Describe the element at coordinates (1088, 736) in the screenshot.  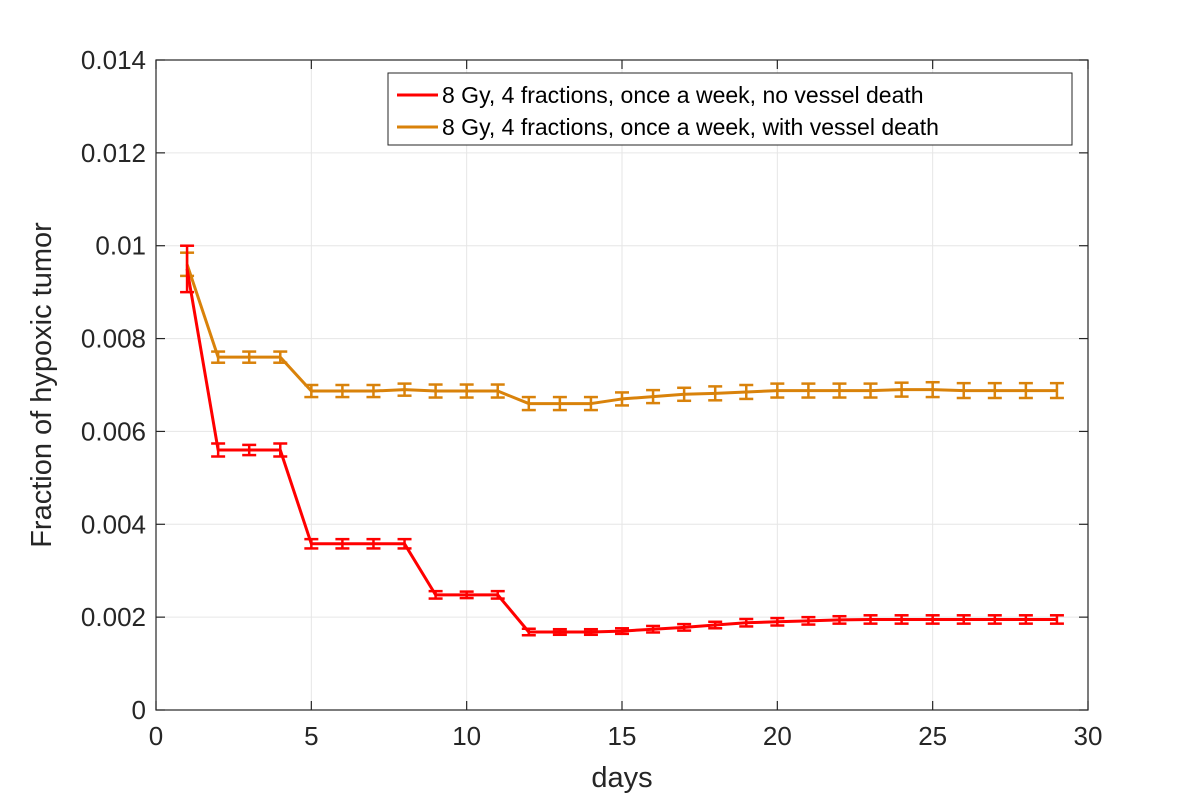
I see `x-tick-label: 30` at that location.